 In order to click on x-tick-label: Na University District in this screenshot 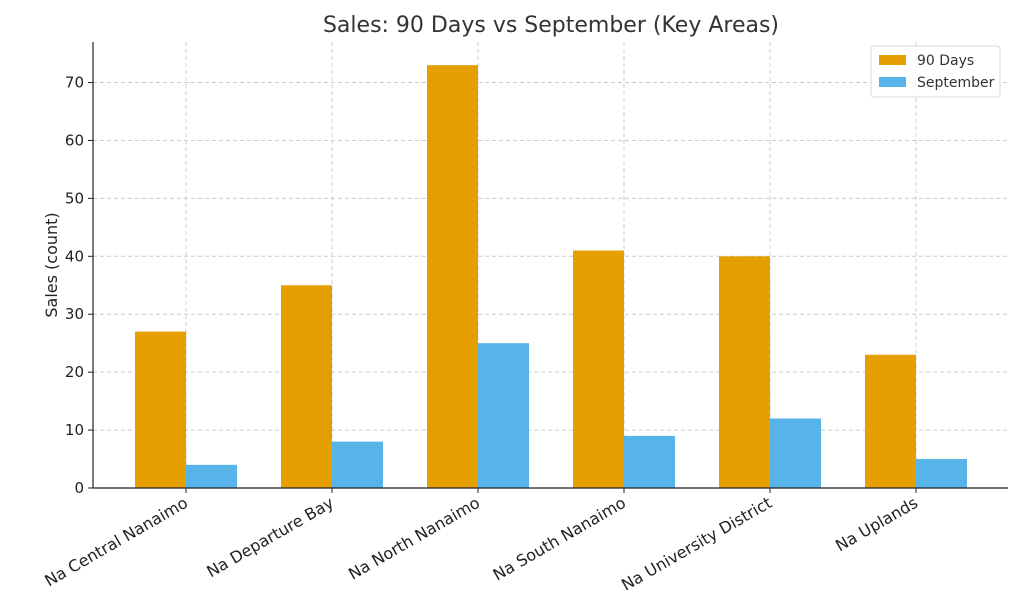, I will do `click(696, 544)`.